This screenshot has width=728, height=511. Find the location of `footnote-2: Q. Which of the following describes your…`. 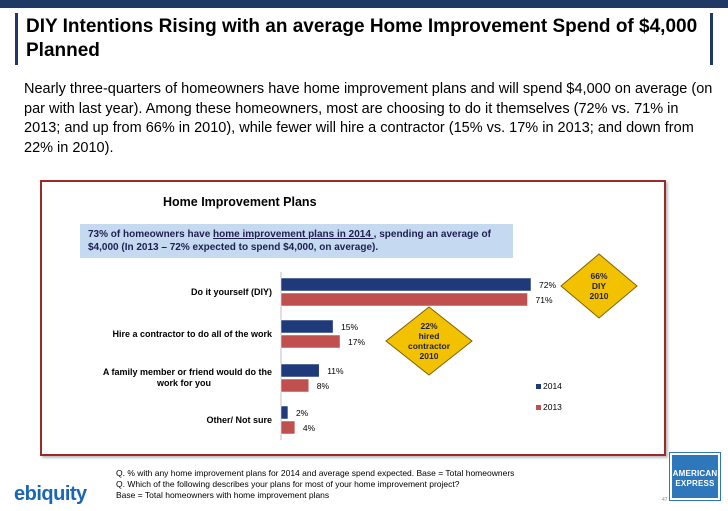

footnote-2: Q. Which of the following describes your… is located at coordinates (288, 484).